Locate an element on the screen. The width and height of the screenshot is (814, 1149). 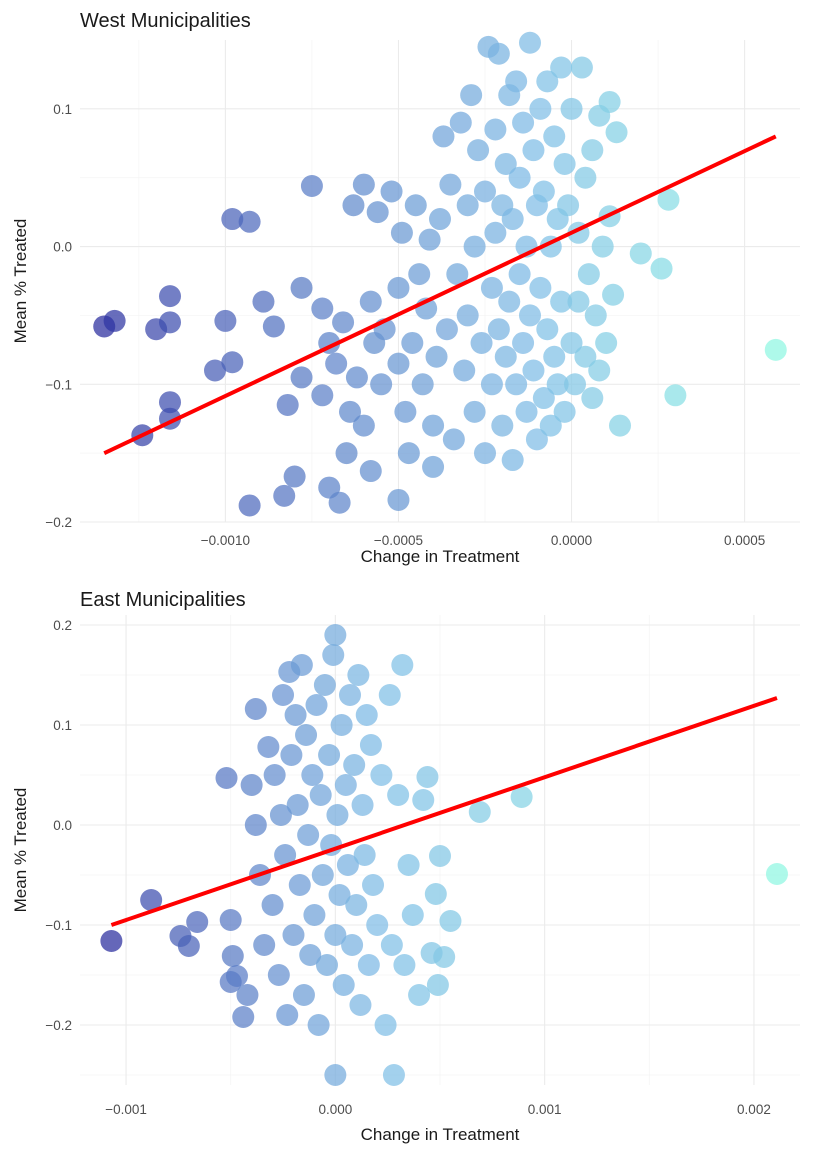
x-tick-label: 0.002 is located at coordinates (754, 1109).